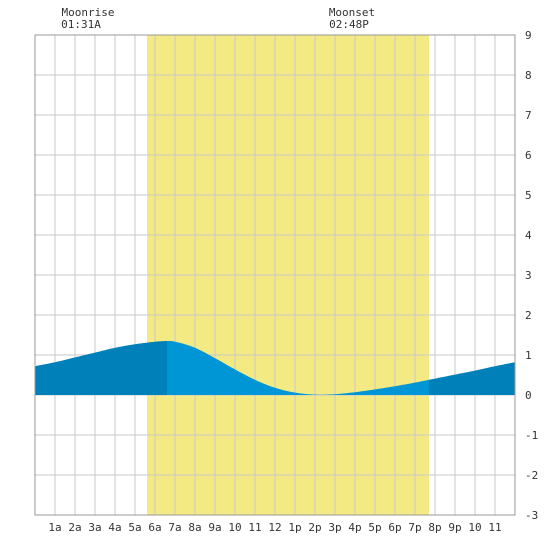 Image resolution: width=550 pixels, height=550 pixels. I want to click on y-tick-label: -2, so click(531, 475).